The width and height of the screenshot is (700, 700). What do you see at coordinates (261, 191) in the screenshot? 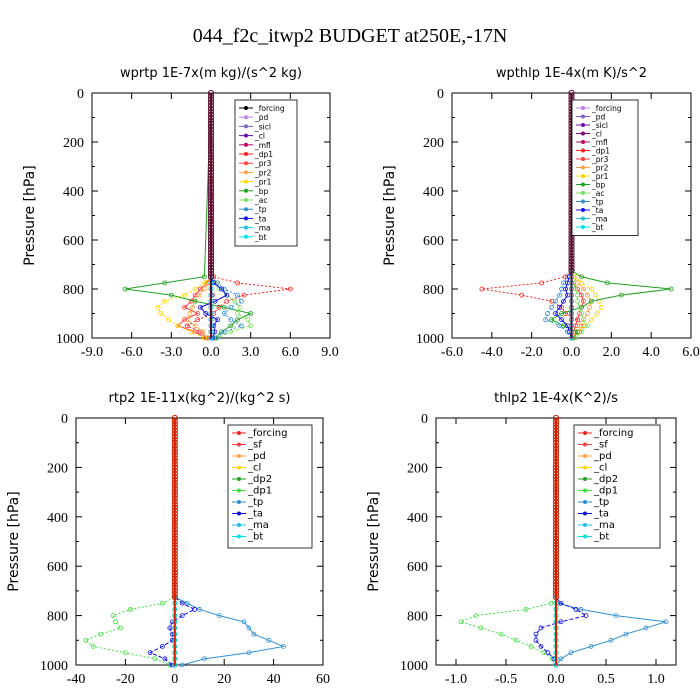
I see `legend-label: _bp` at bounding box center [261, 191].